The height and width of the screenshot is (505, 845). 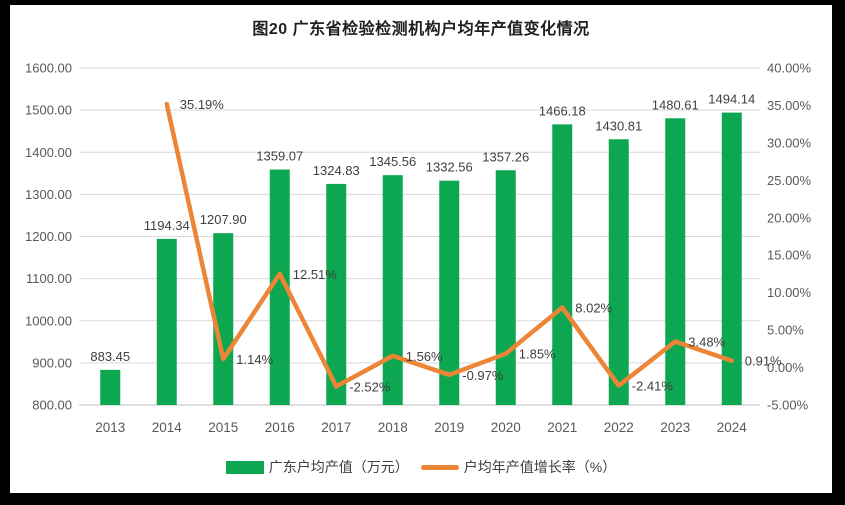 I want to click on right-axis-tick-label: -5.00%, so click(x=788, y=405).